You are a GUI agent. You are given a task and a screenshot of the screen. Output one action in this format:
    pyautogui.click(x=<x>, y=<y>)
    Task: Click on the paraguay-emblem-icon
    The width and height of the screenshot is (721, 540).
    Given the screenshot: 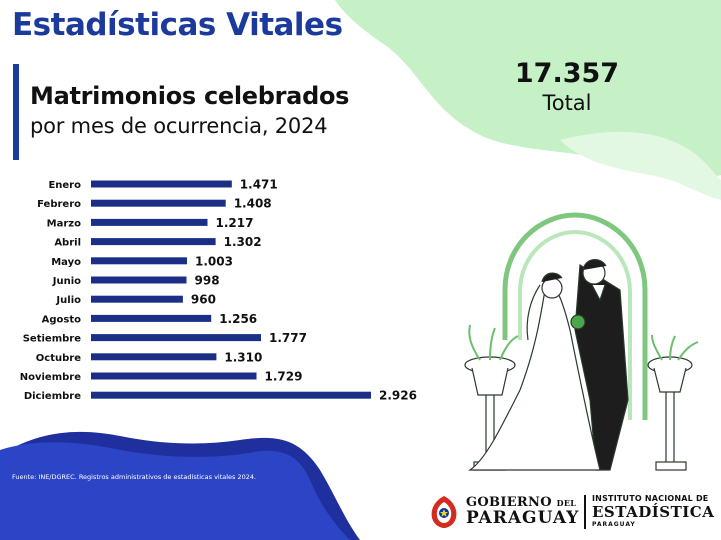 What is the action you would take?
    pyautogui.click(x=444, y=512)
    